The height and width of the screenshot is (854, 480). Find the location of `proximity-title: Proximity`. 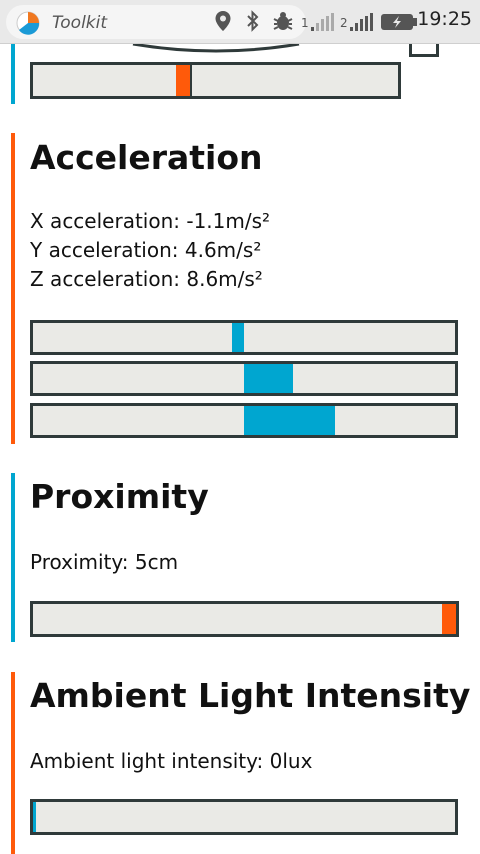

proximity-title: Proximity is located at coordinates (119, 496).